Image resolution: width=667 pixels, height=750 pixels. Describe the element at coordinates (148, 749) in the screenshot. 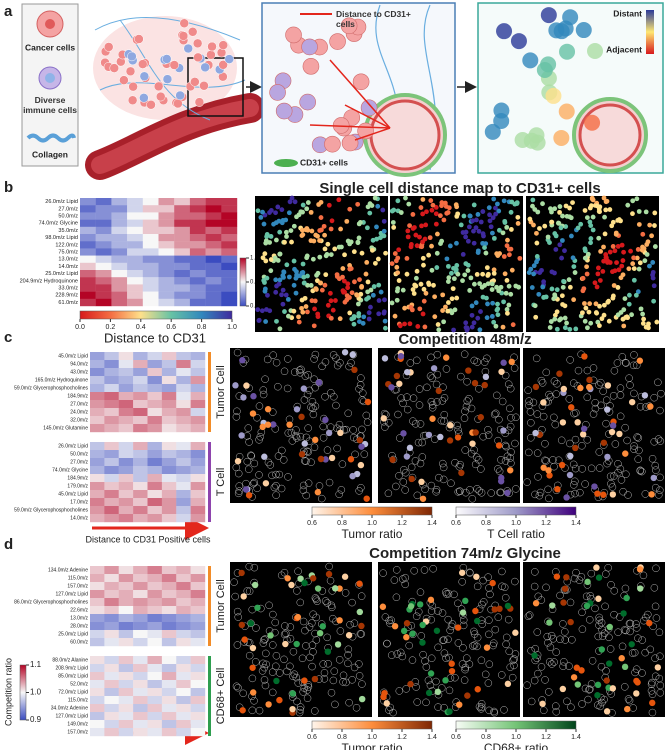

I see `x-label: Distance to CD31 Positive cells` at that location.